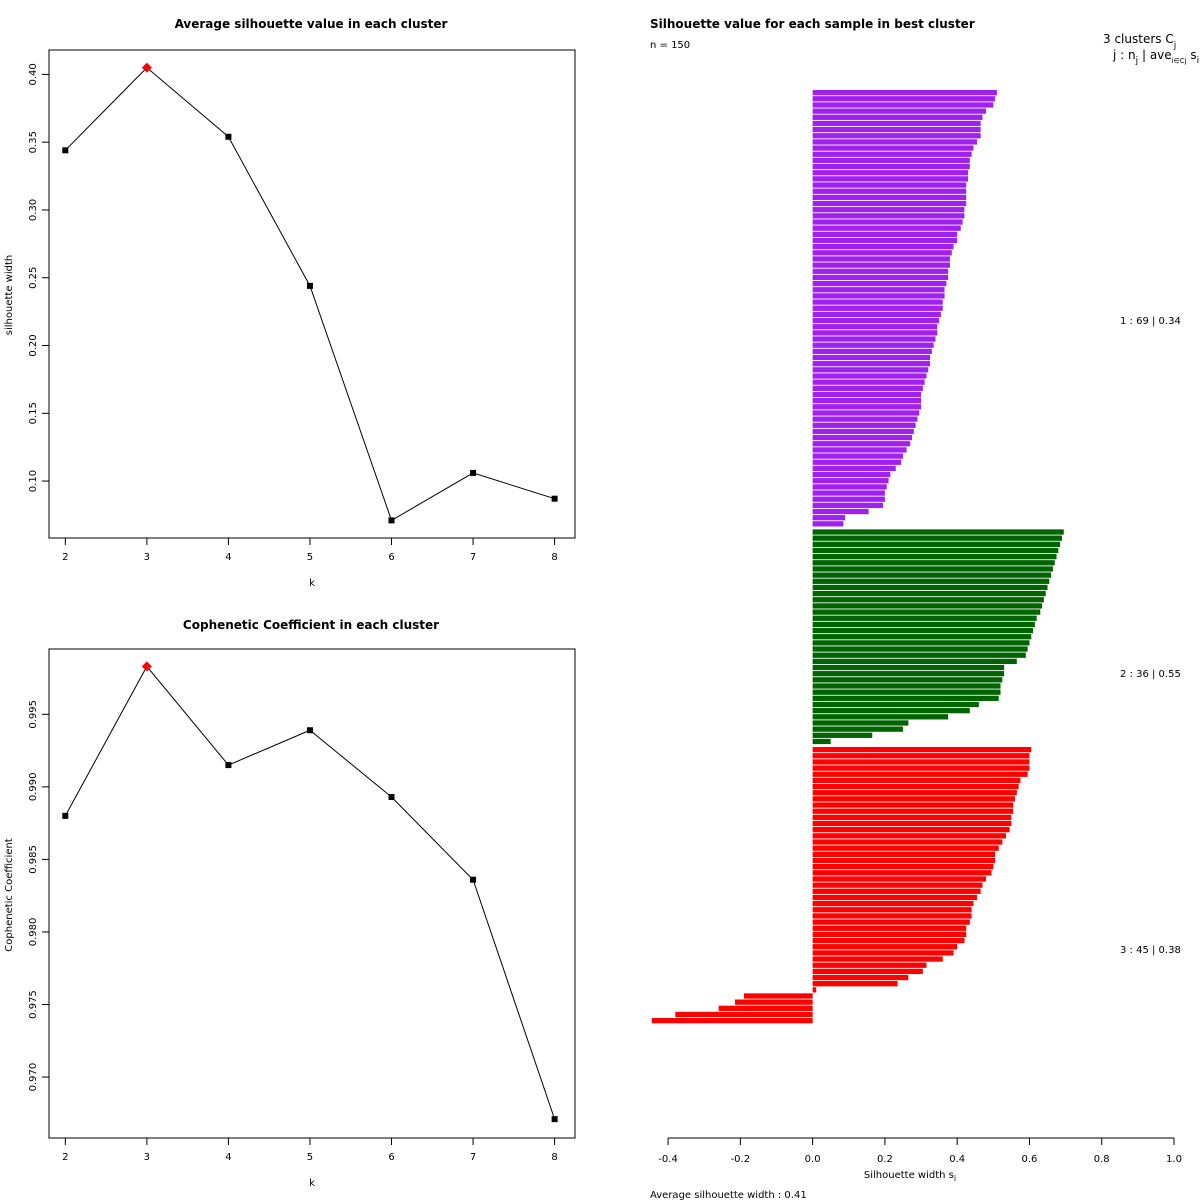 Image resolution: width=1200 pixels, height=1200 pixels. What do you see at coordinates (65, 557) in the screenshot?
I see `x-tick-label: 2` at bounding box center [65, 557].